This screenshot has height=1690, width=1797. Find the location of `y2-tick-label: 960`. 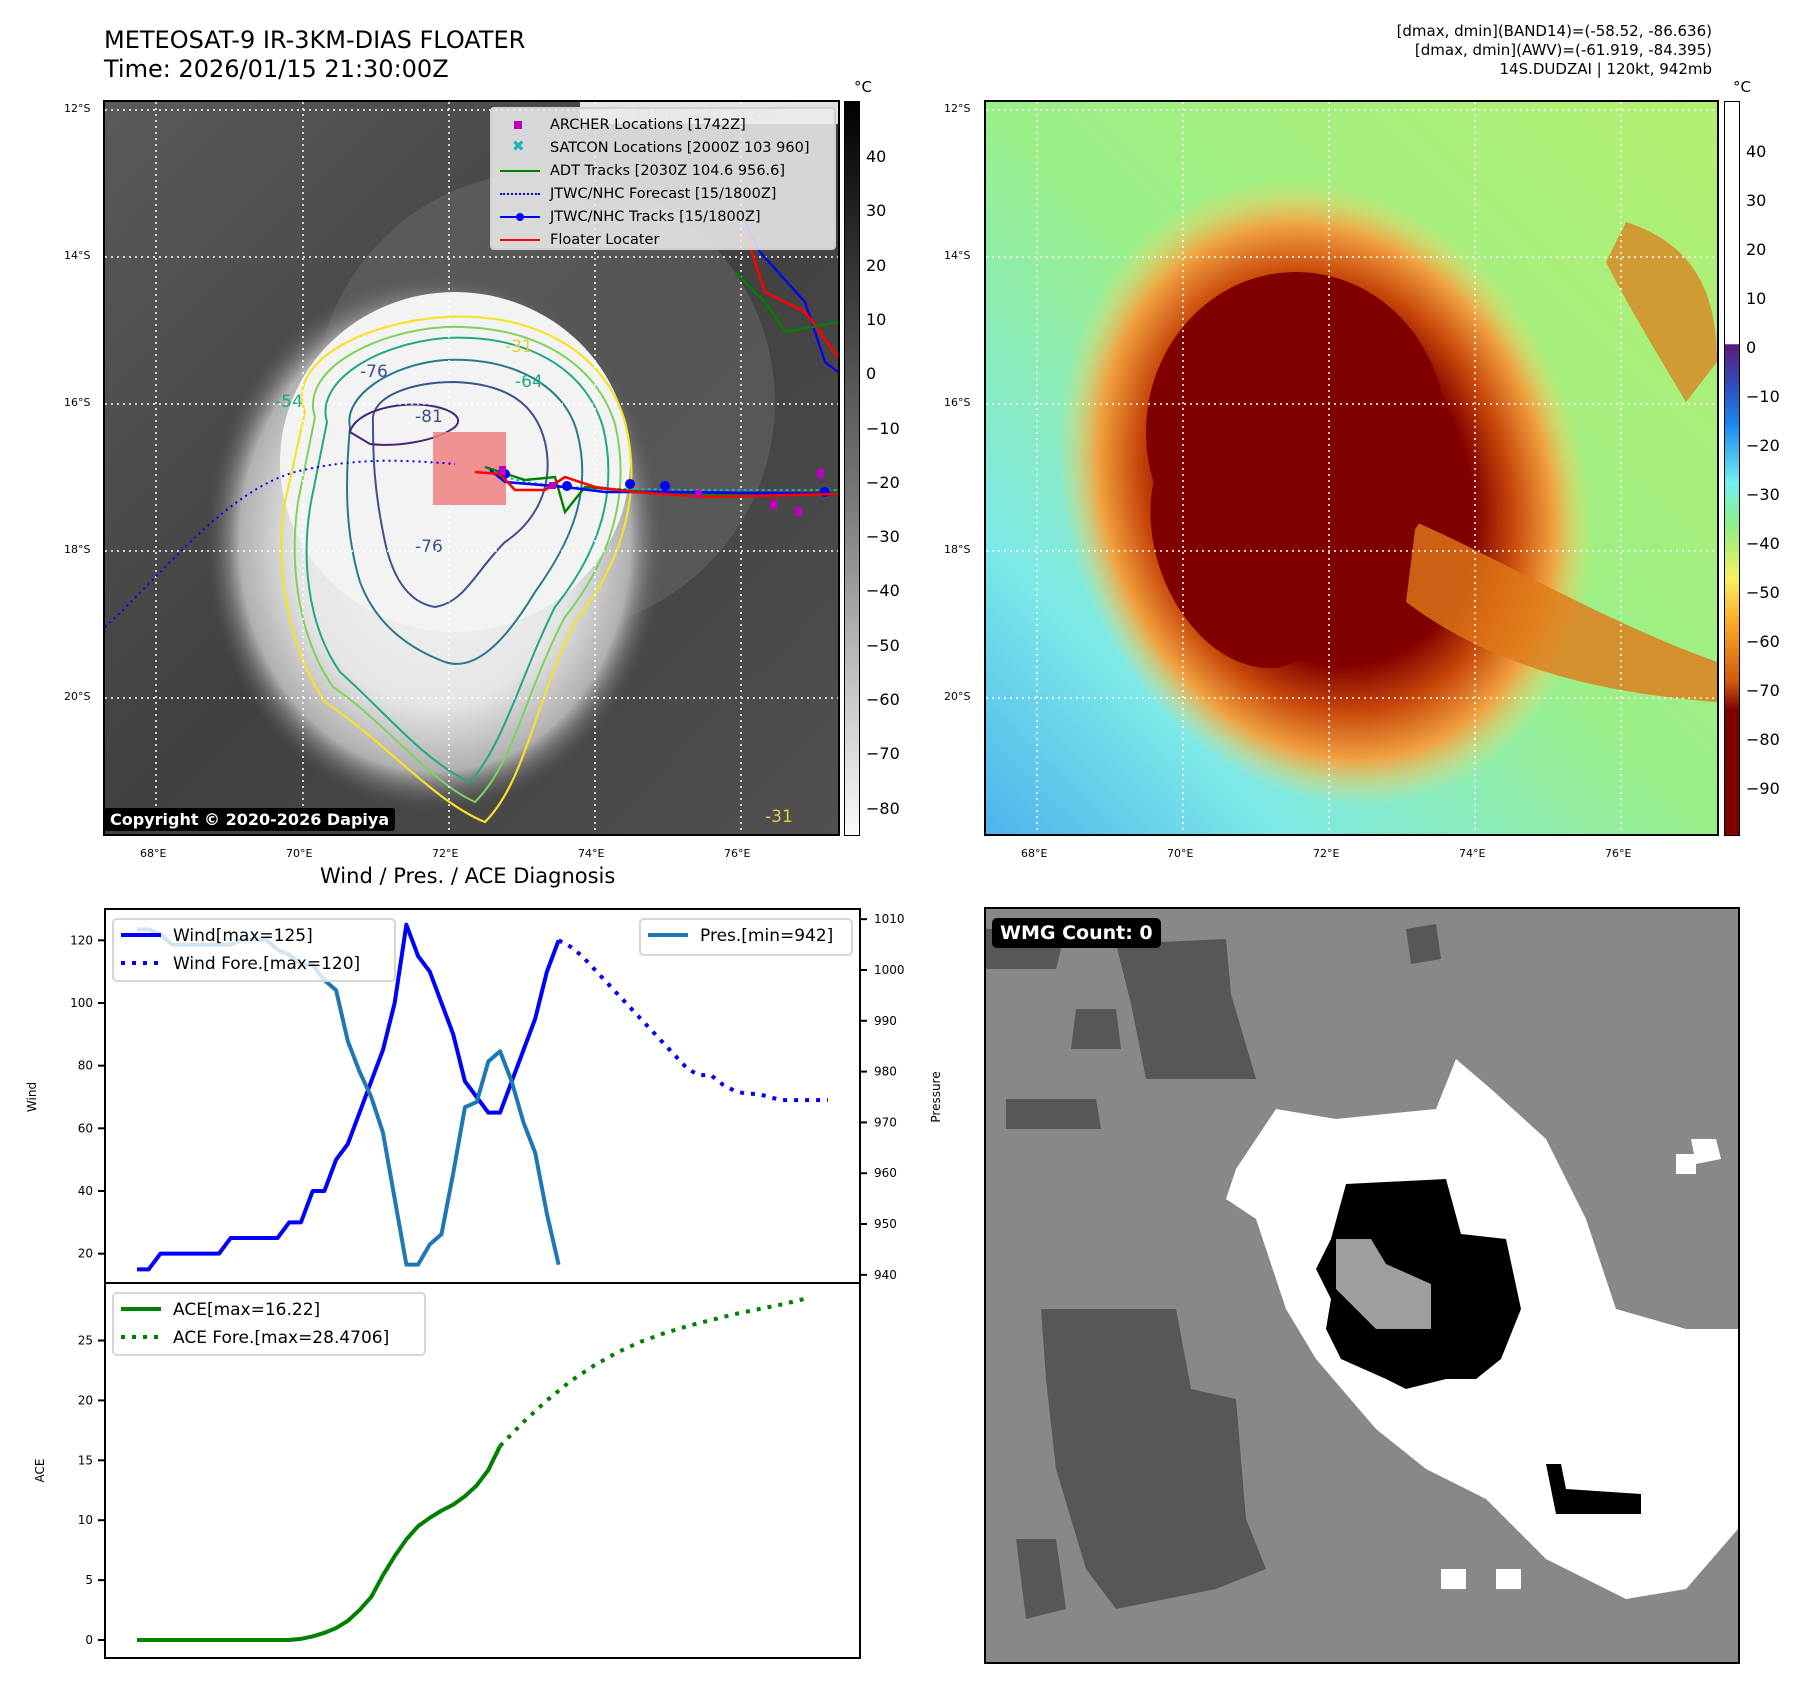

y2-tick-label: 960 is located at coordinates (885, 1173).